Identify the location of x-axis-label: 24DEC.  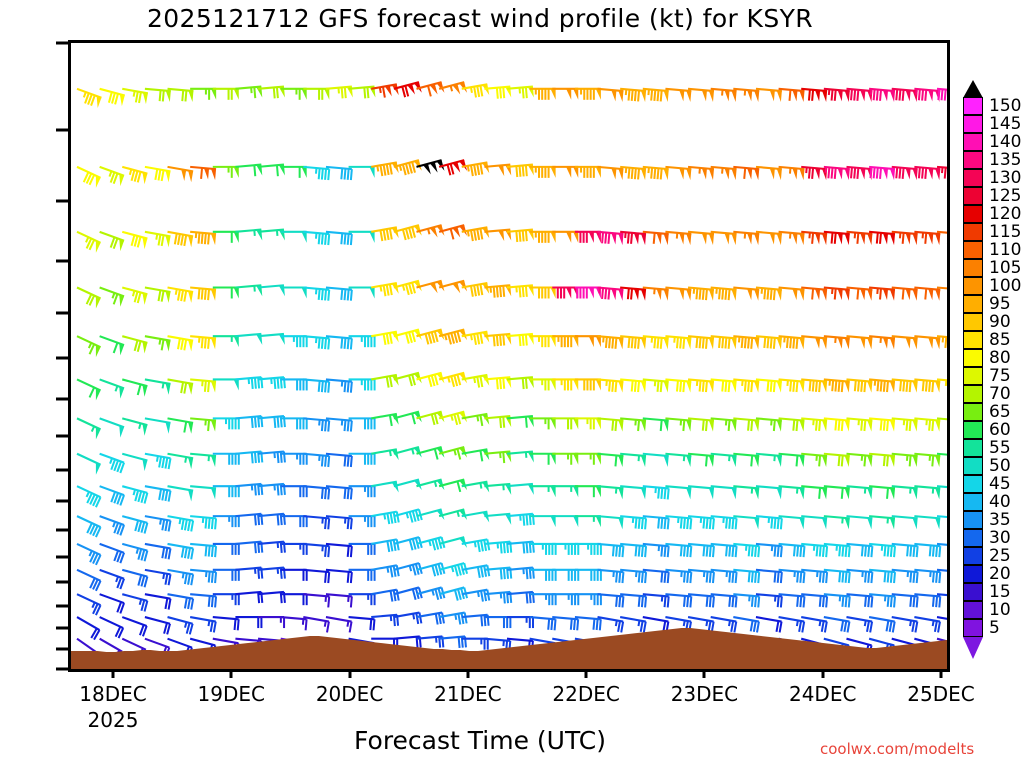
(822, 694).